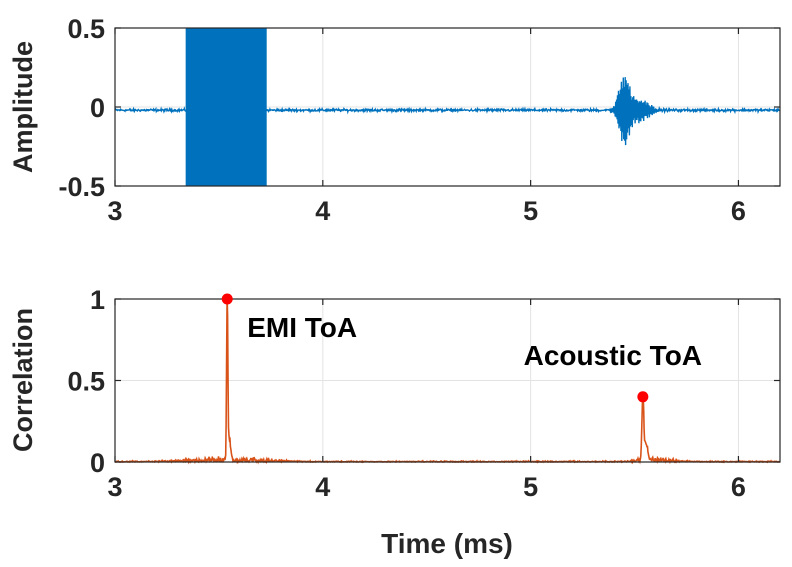 This screenshot has width=792, height=567. Describe the element at coordinates (613, 355) in the screenshot. I see `peak-label-1: Acoustic ToA` at that location.